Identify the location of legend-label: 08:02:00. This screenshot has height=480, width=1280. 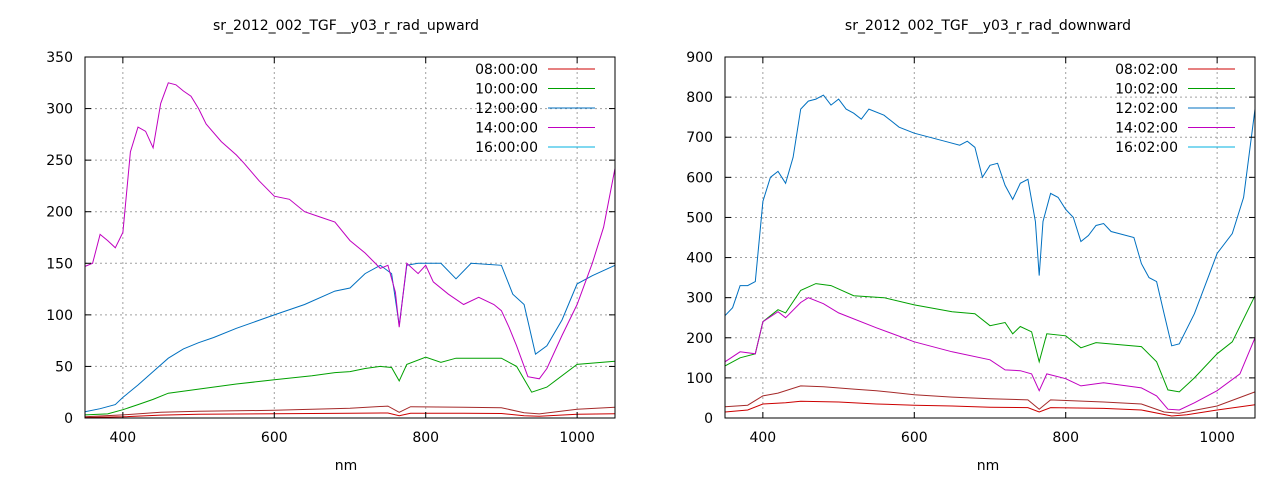
(1146, 70).